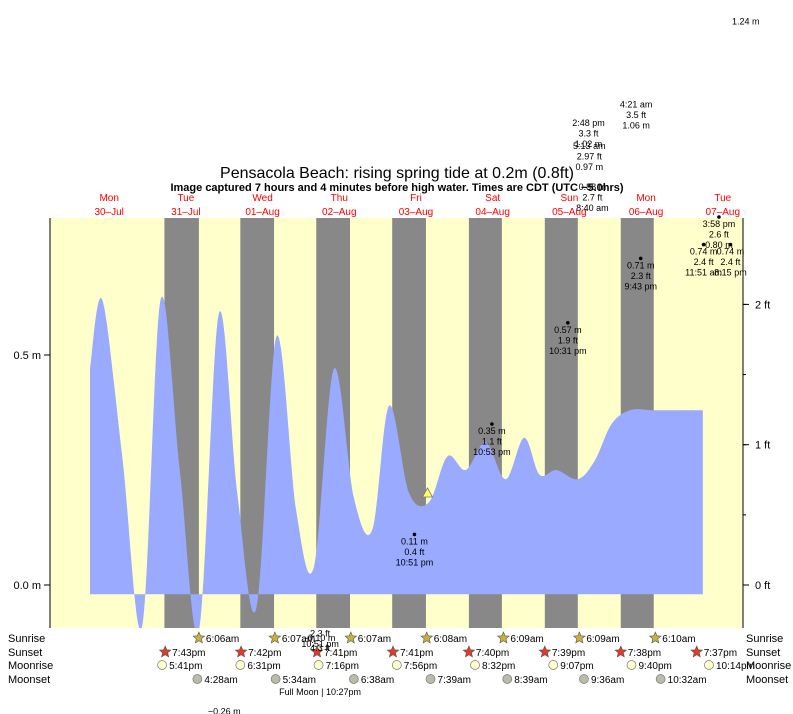 The height and width of the screenshot is (714, 793). What do you see at coordinates (644, 653) in the screenshot?
I see `sunset-time-6: 7:38pm` at bounding box center [644, 653].